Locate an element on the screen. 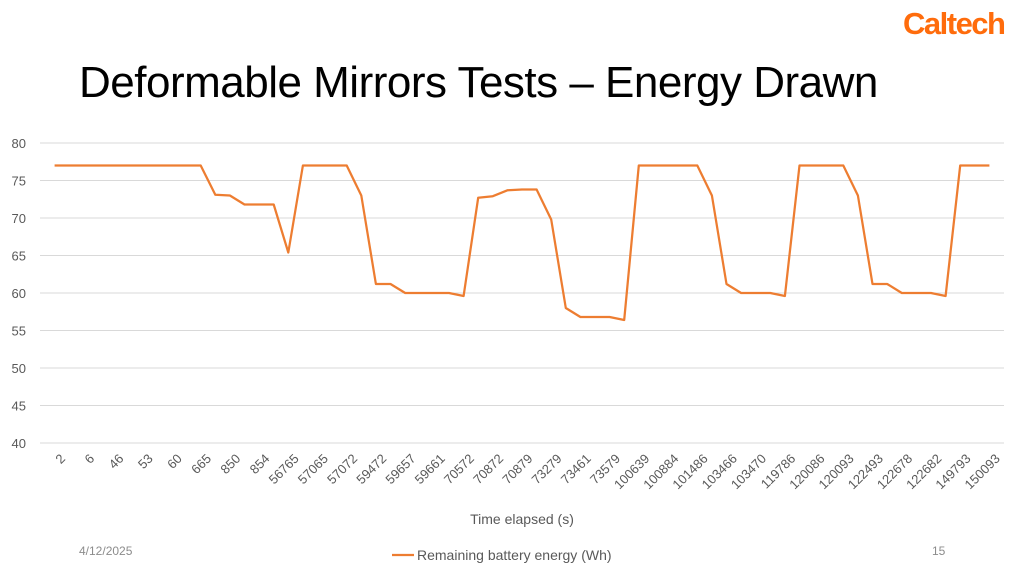 Image resolution: width=1024 pixels, height=576 pixels. x-tick-label: 73461 is located at coordinates (576, 469).